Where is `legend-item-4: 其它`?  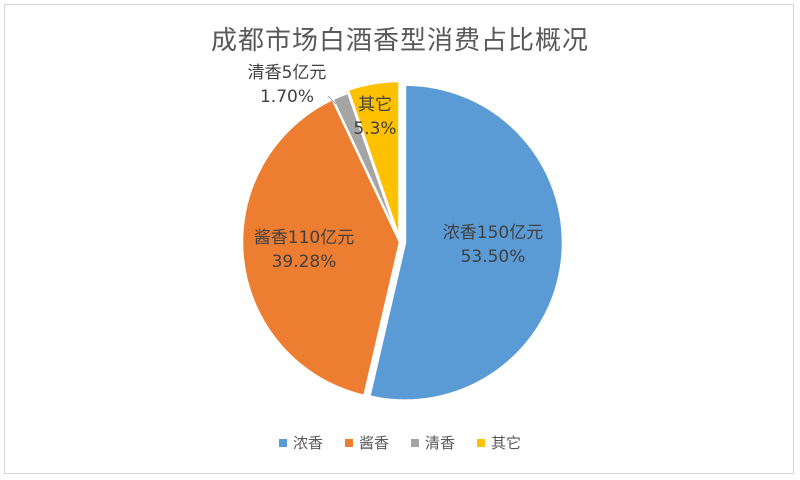 legend-item-4: 其它 is located at coordinates (499, 442).